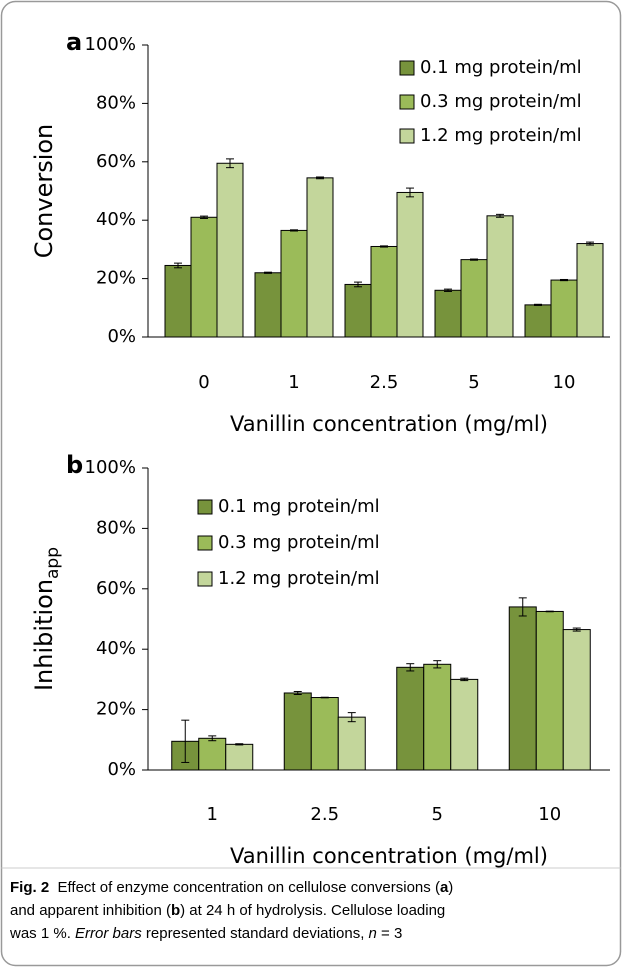 The height and width of the screenshot is (967, 622). What do you see at coordinates (44, 635) in the screenshot?
I see `y-axis-title-main: Inhibition` at bounding box center [44, 635].